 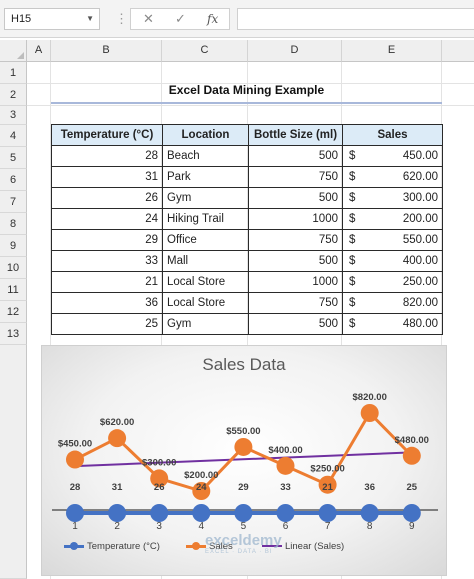 What do you see at coordinates (243, 543) in the screenshot?
I see `watermark: exceldemy EXCEL · DATA · BI` at bounding box center [243, 543].